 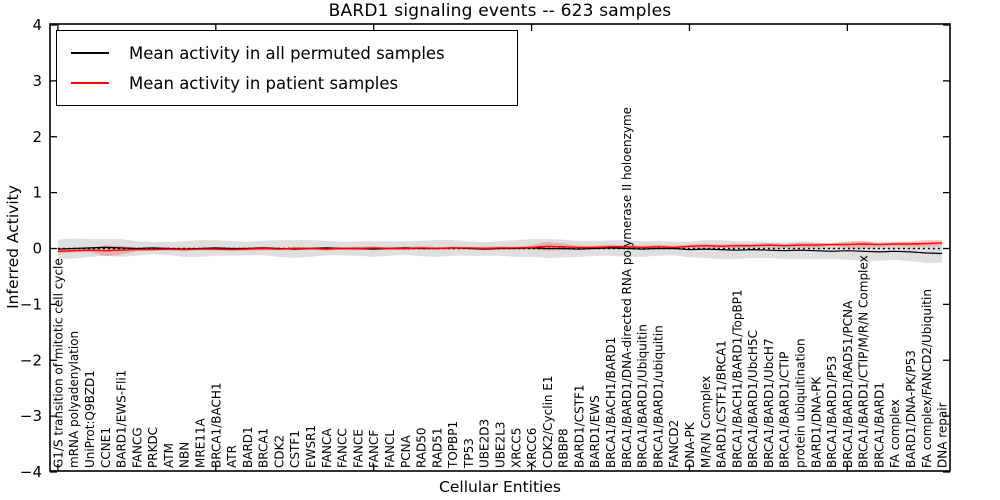 I want to click on x-tick-label: UniProt:Q9BZD1, so click(x=90, y=419).